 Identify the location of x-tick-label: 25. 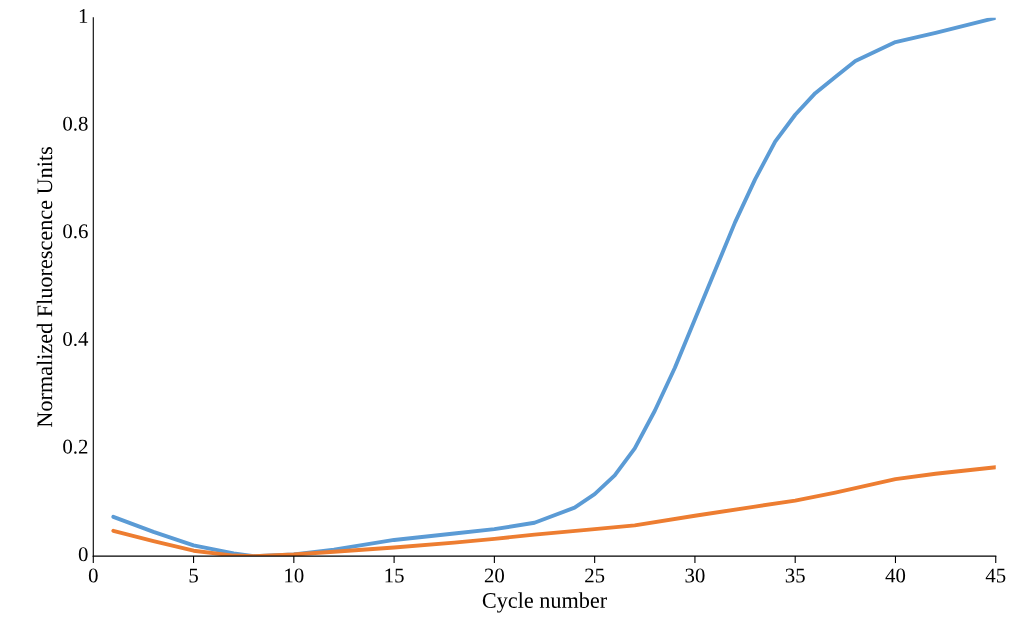
(595, 575).